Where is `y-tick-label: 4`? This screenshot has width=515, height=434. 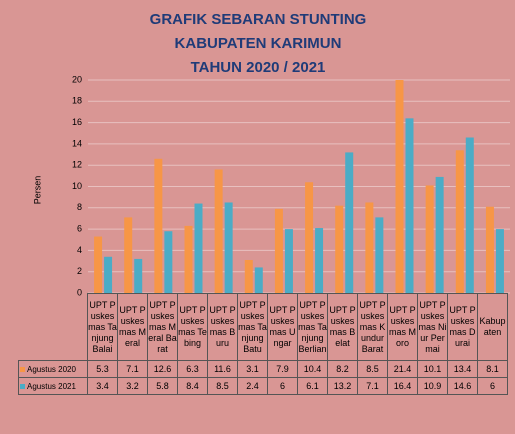
y-tick-label: 4 is located at coordinates (79, 250).